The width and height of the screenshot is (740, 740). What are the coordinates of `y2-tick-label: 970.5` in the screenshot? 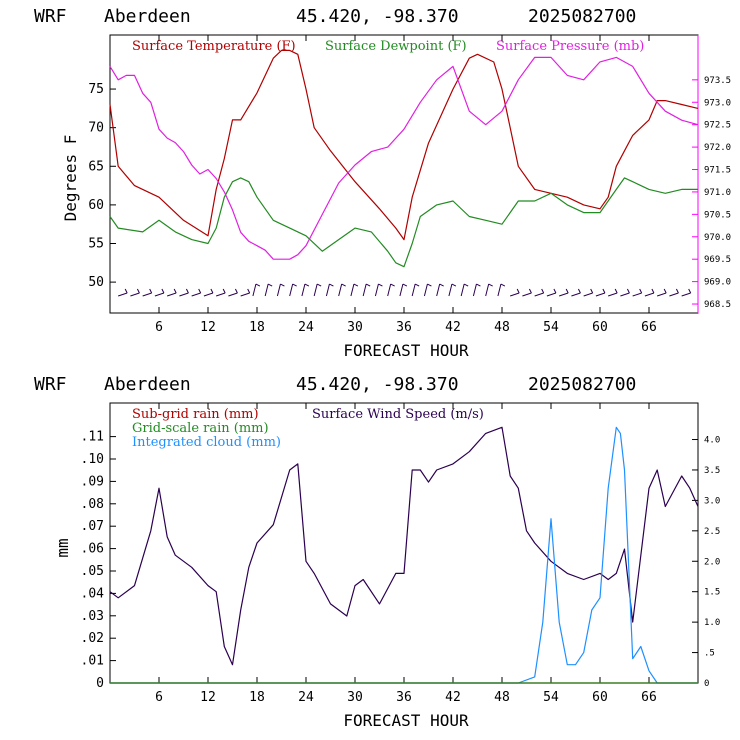 It's located at (717, 215).